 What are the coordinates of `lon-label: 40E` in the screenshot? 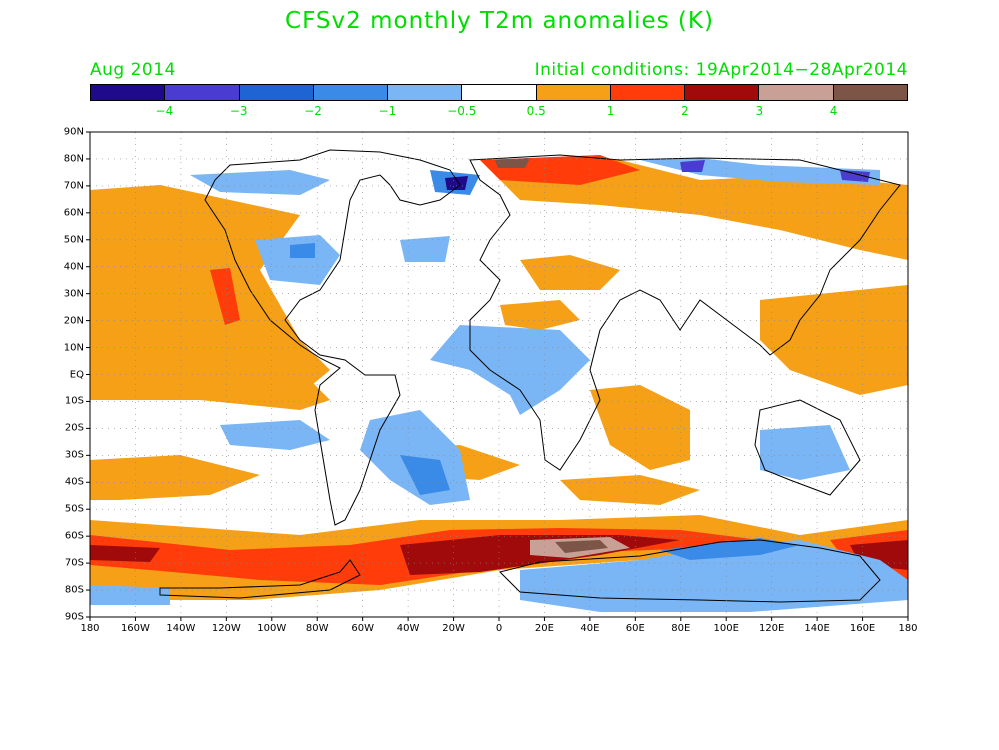 It's located at (590, 628).